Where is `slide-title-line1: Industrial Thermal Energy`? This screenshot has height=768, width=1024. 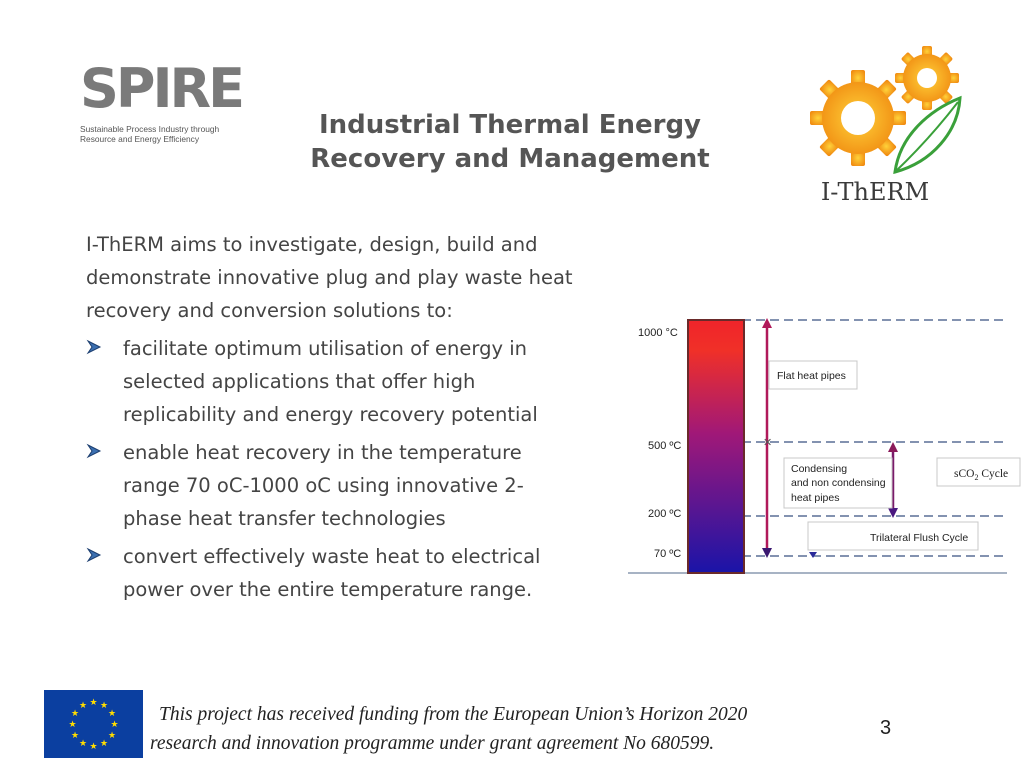
slide-title-line1: Industrial Thermal Energy is located at coordinates (510, 125).